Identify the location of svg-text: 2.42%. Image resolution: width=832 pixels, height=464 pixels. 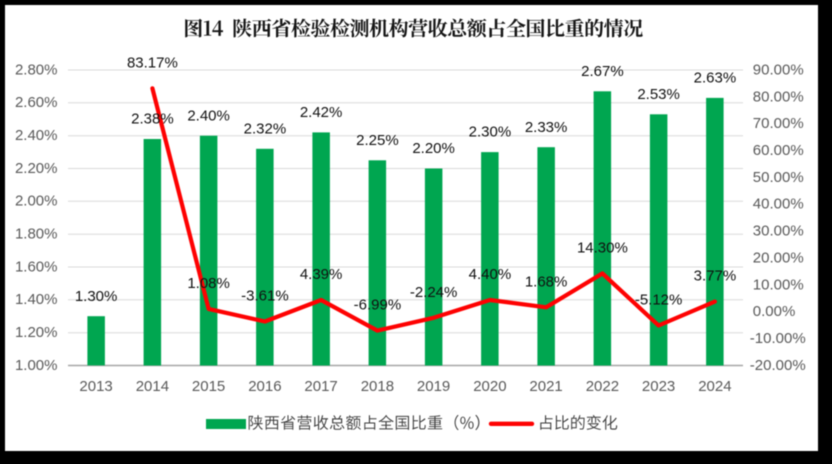
(321, 112).